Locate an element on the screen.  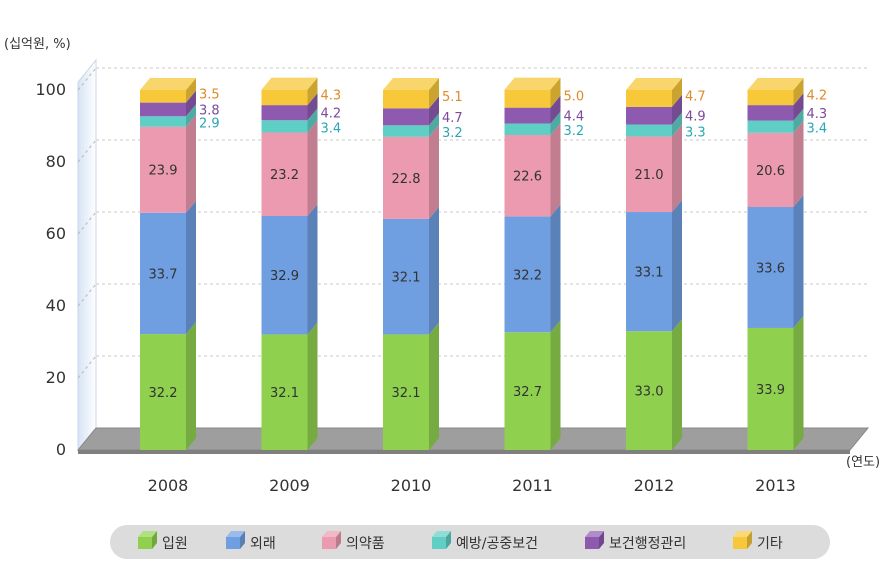
y-tick-label: 20 is located at coordinates (56, 377).